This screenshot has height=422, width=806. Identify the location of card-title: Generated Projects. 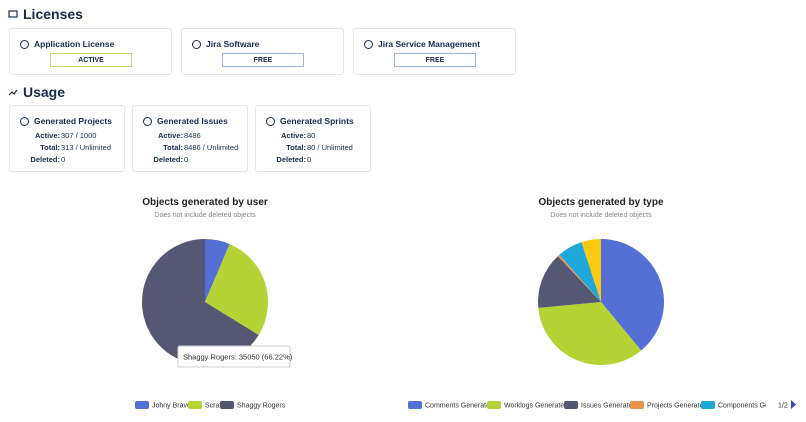
(66, 121).